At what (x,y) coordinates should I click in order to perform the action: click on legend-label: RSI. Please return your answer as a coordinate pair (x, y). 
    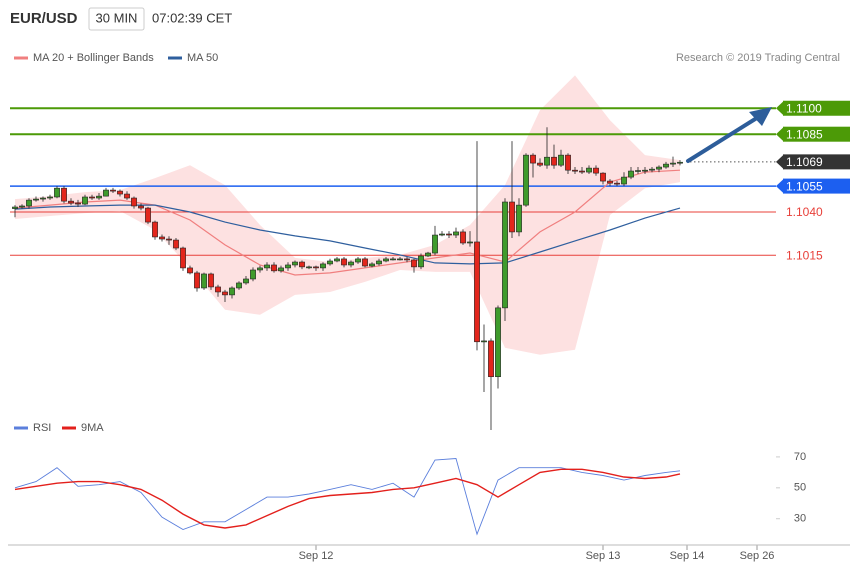
    Looking at the image, I should click on (42, 428).